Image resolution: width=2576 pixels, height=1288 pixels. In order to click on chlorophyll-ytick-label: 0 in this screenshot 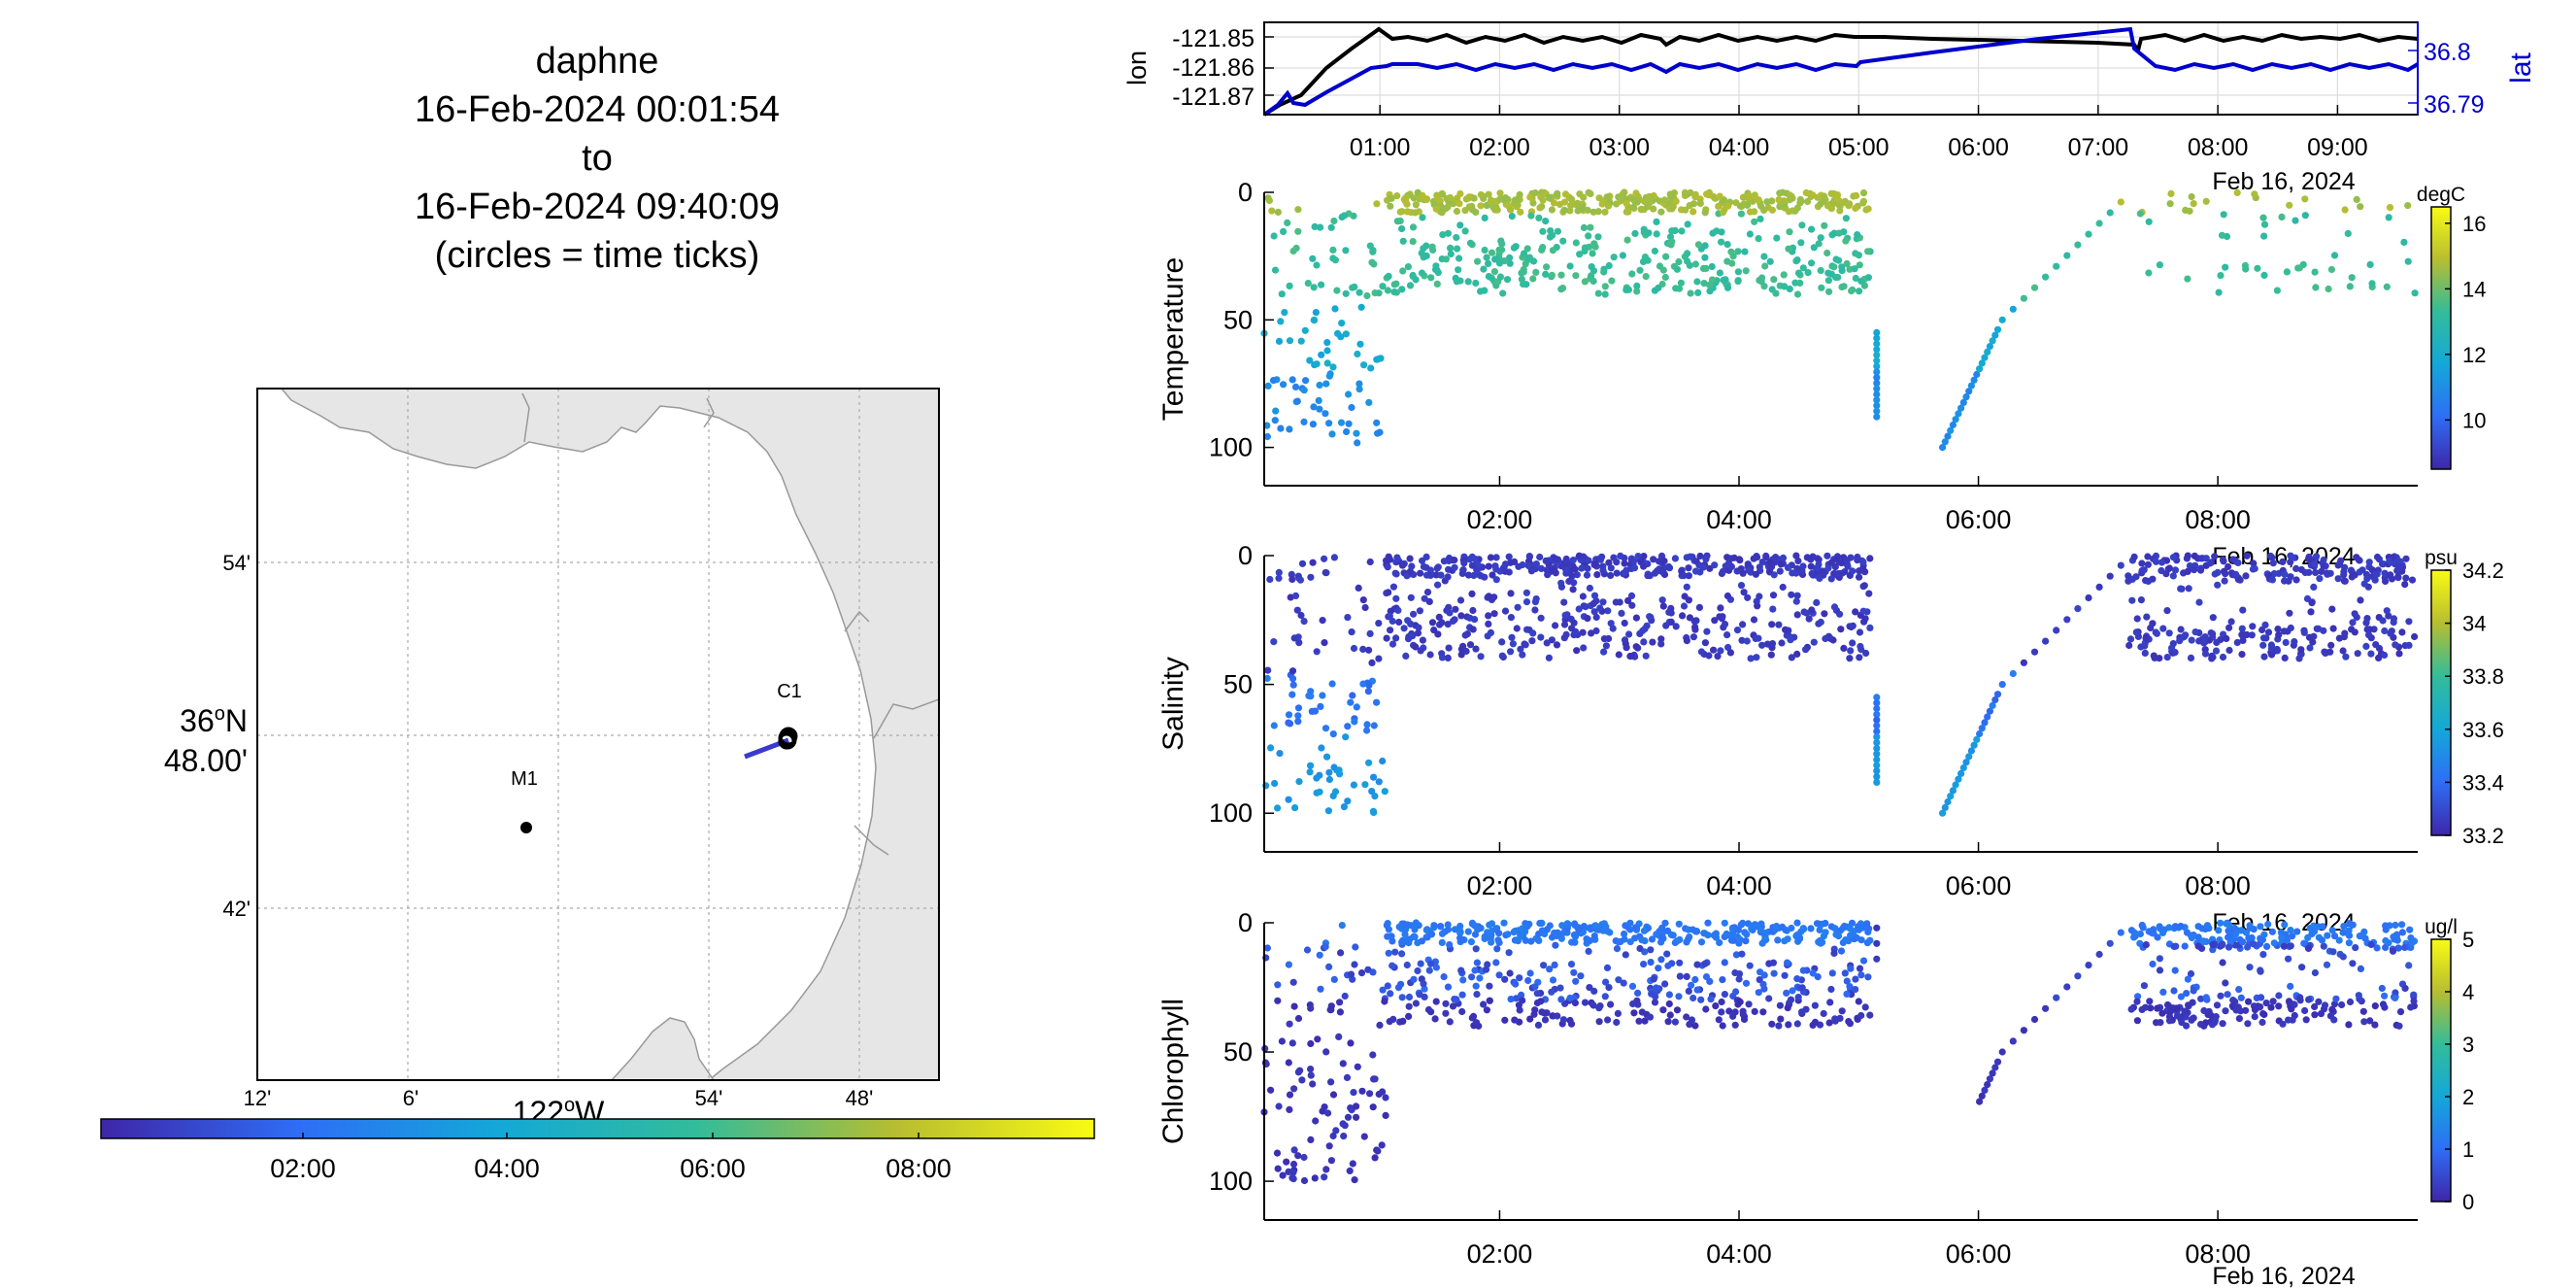, I will do `click(1246, 922)`.